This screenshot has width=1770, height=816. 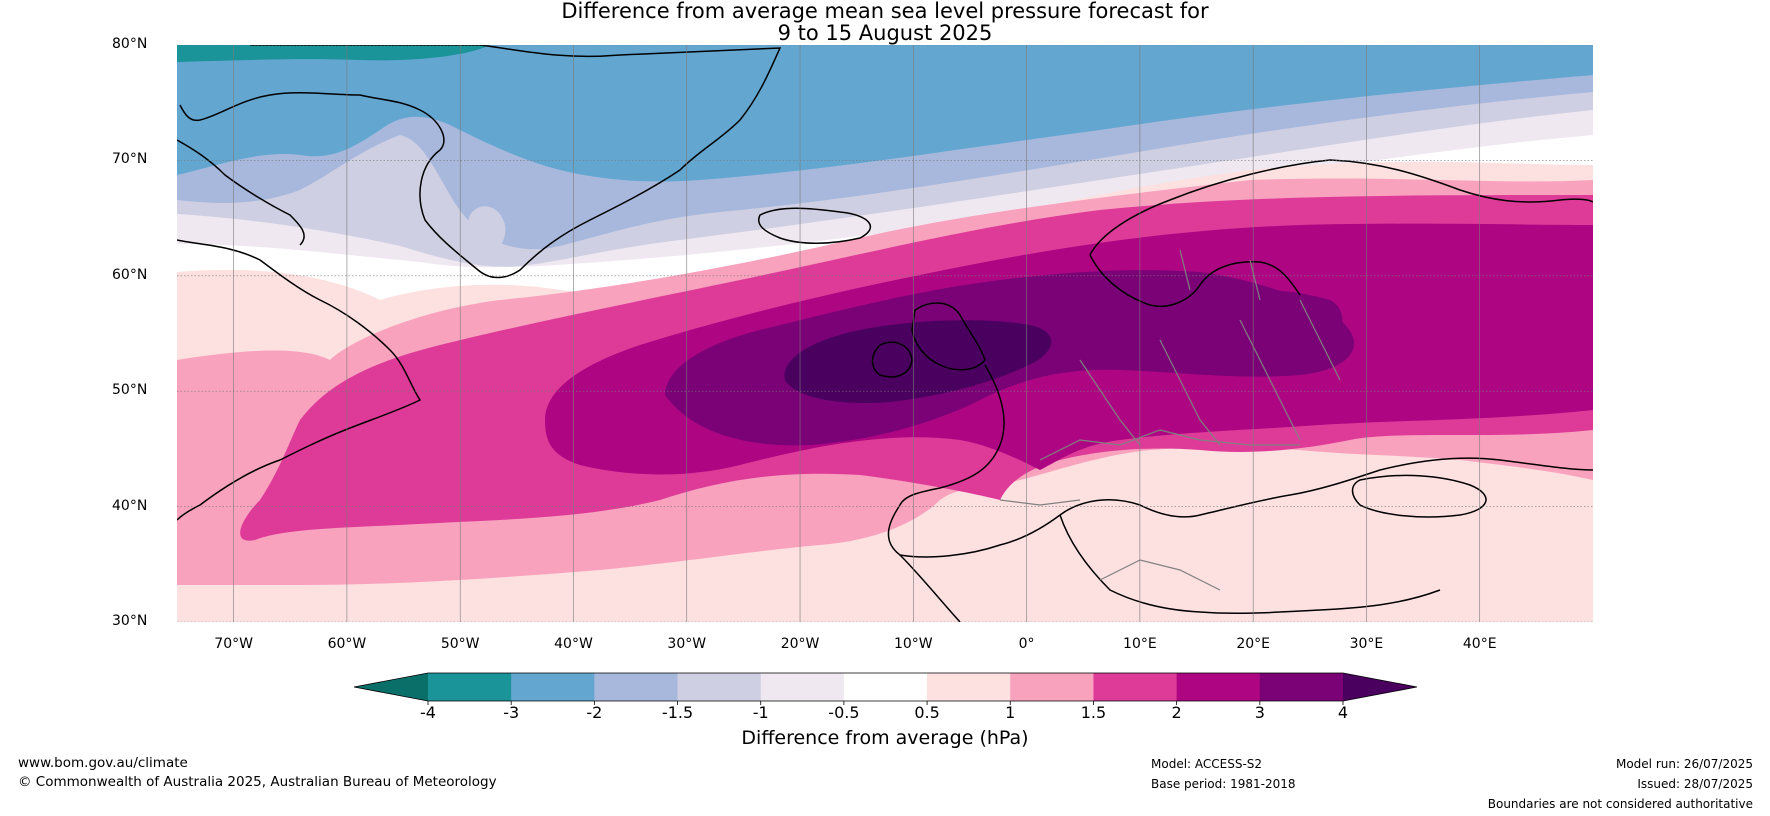 What do you see at coordinates (1695, 784) in the screenshot?
I see `footer-issued: Issued: 28/07/2025` at bounding box center [1695, 784].